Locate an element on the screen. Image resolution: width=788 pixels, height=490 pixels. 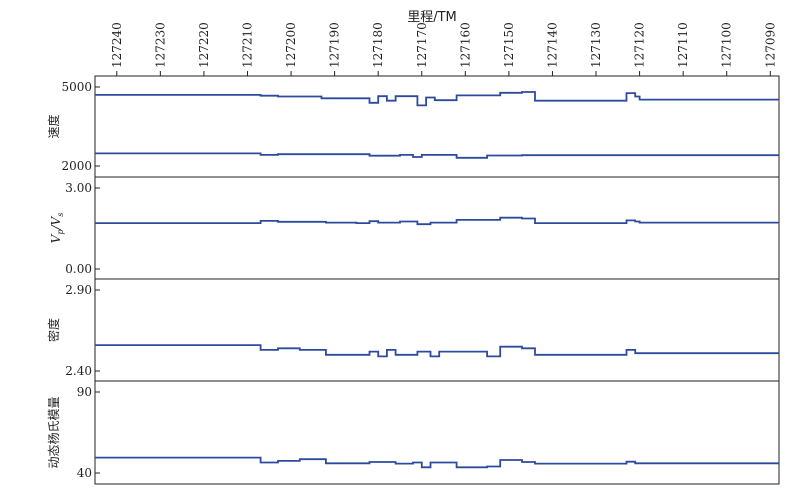
x-tick-label: 127180 is located at coordinates (378, 45).